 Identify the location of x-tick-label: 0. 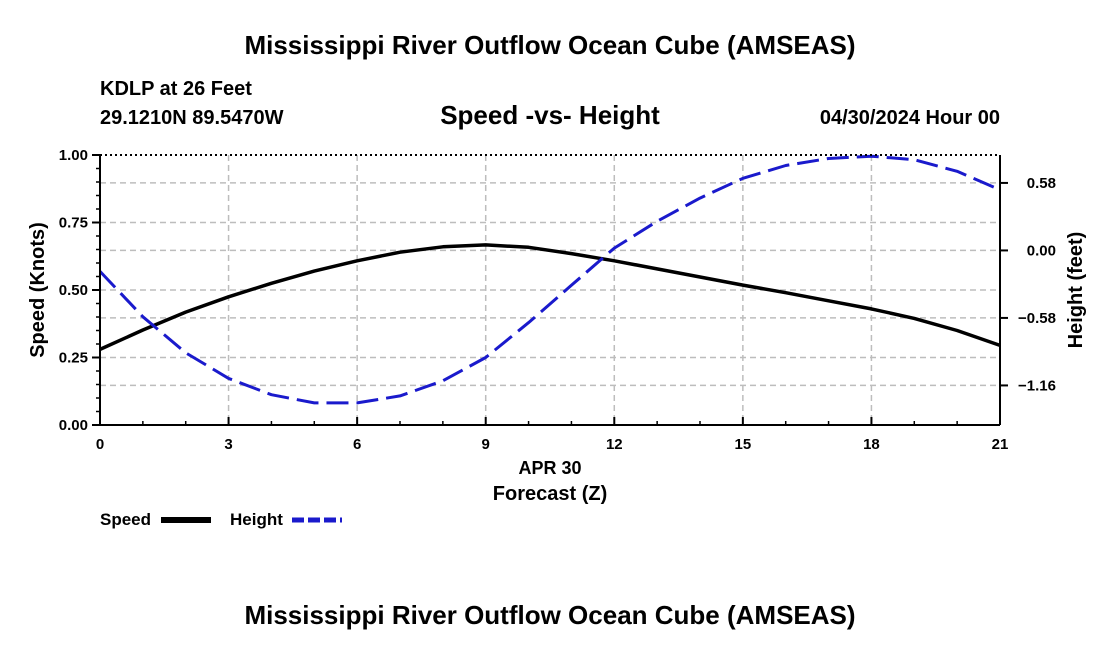
(100, 444).